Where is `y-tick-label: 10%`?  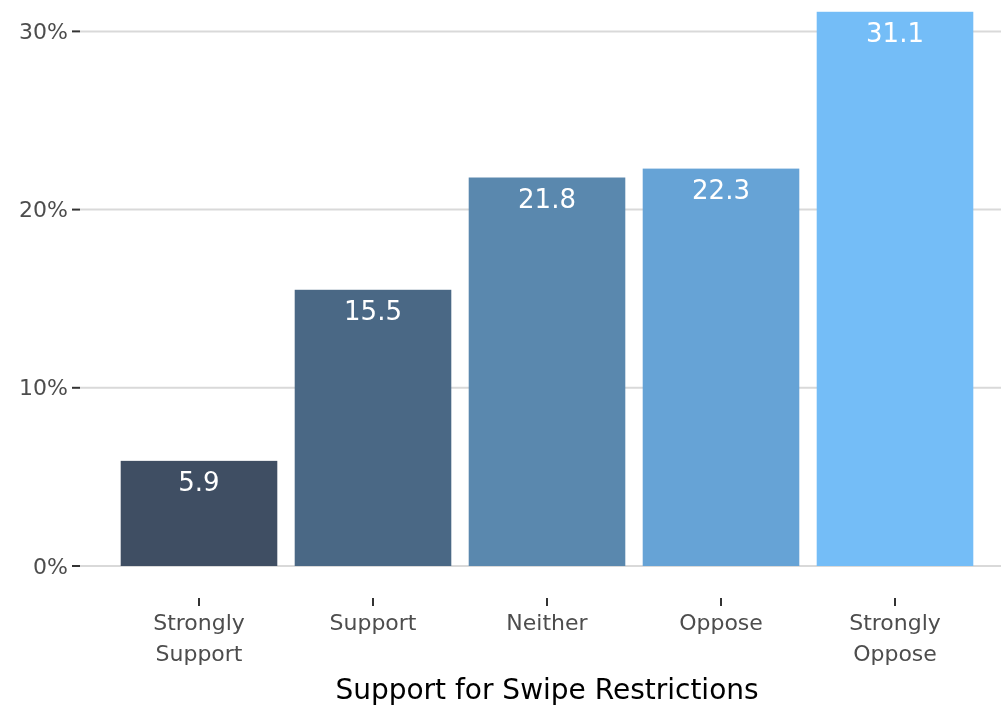
y-tick-label: 10% is located at coordinates (43, 388).